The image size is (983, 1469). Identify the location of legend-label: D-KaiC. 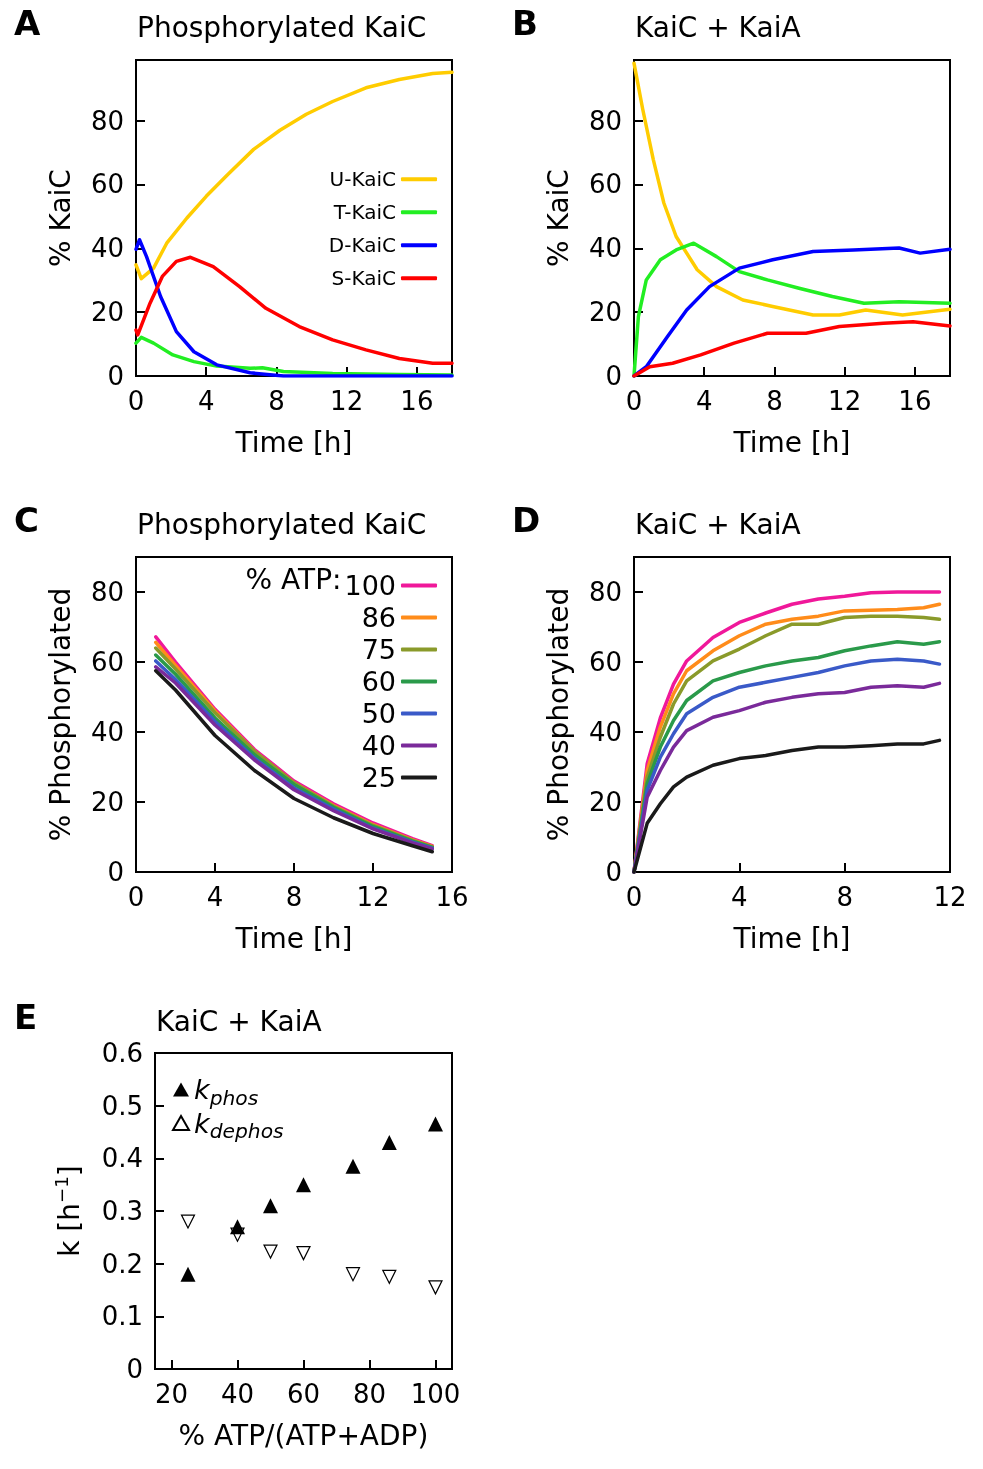
(362, 245).